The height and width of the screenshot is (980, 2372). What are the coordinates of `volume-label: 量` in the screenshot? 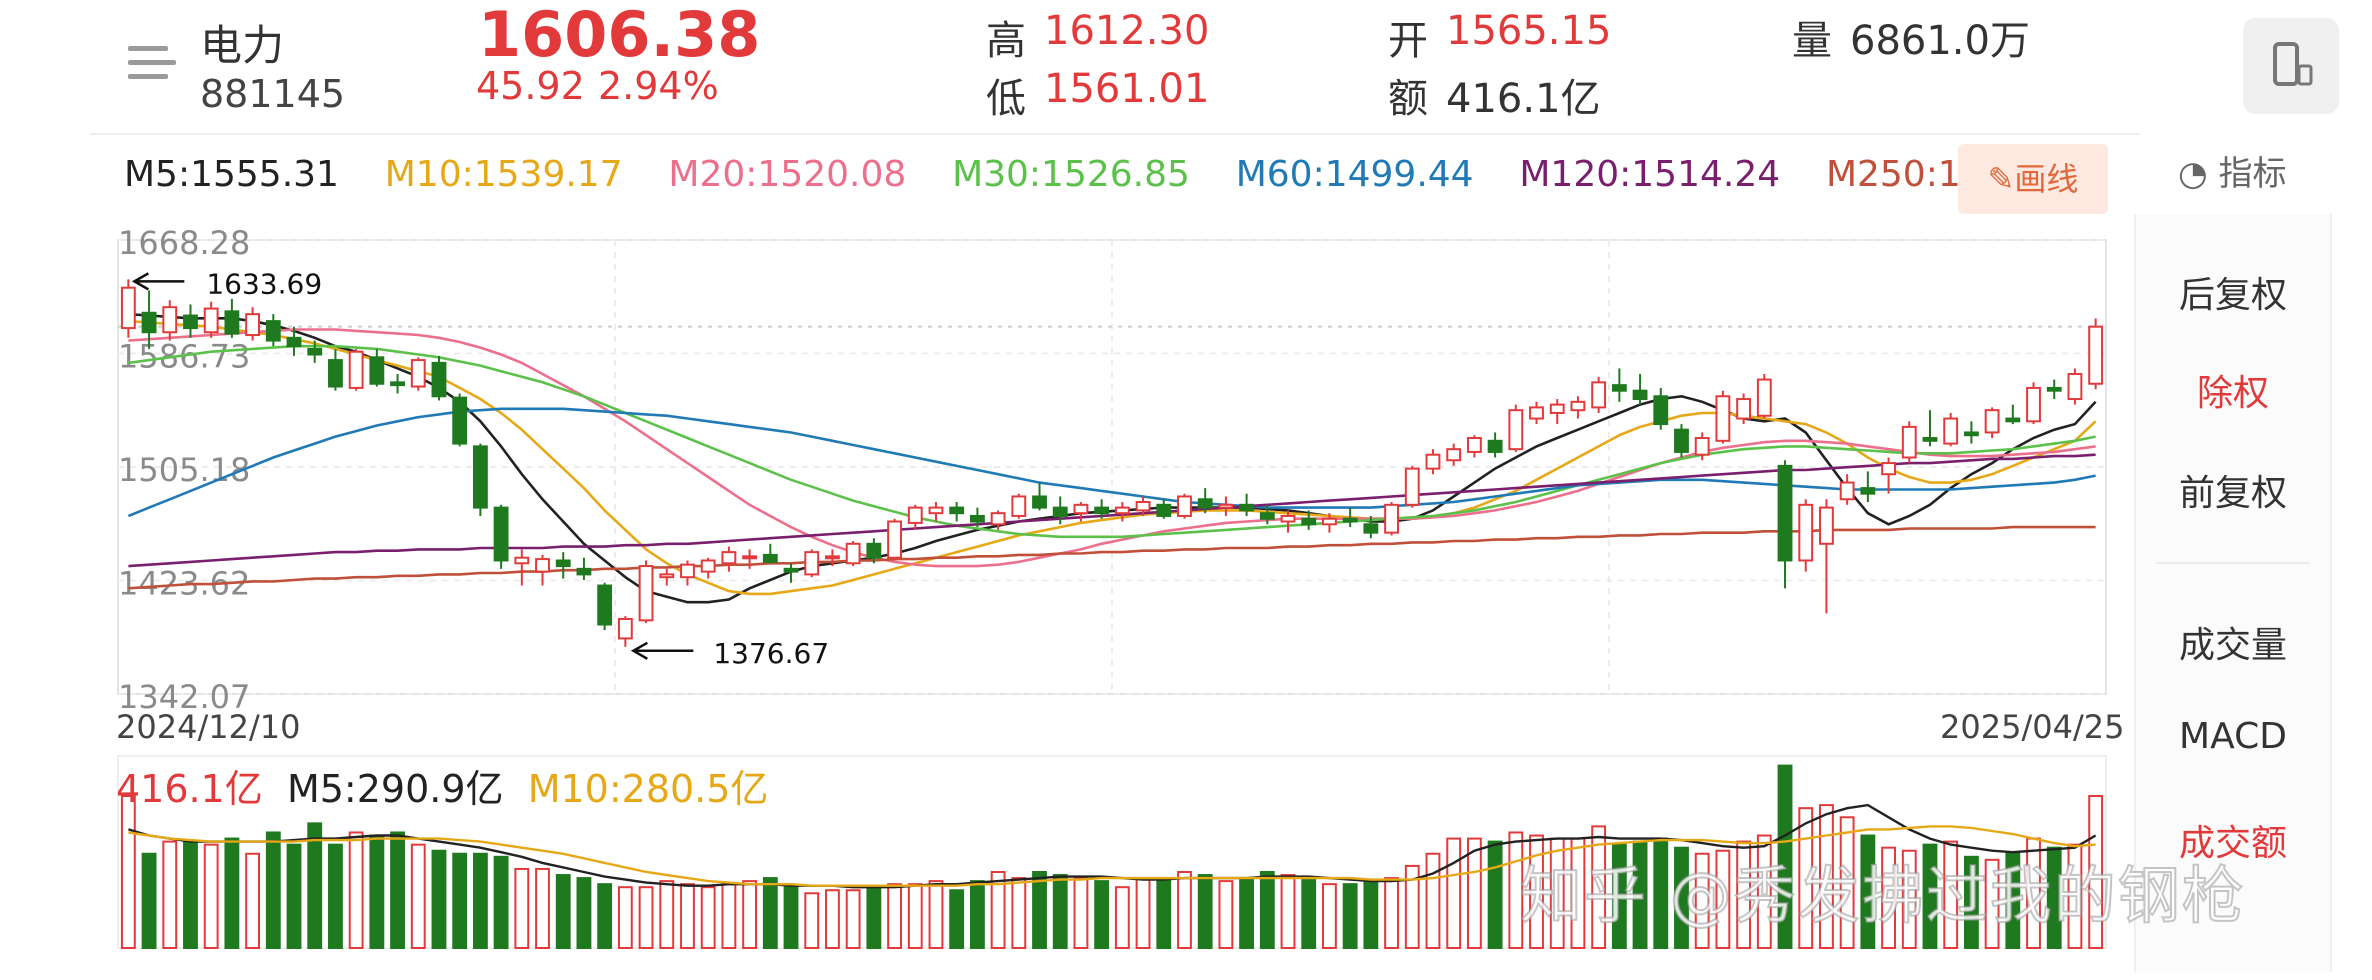 It's located at (1812, 41).